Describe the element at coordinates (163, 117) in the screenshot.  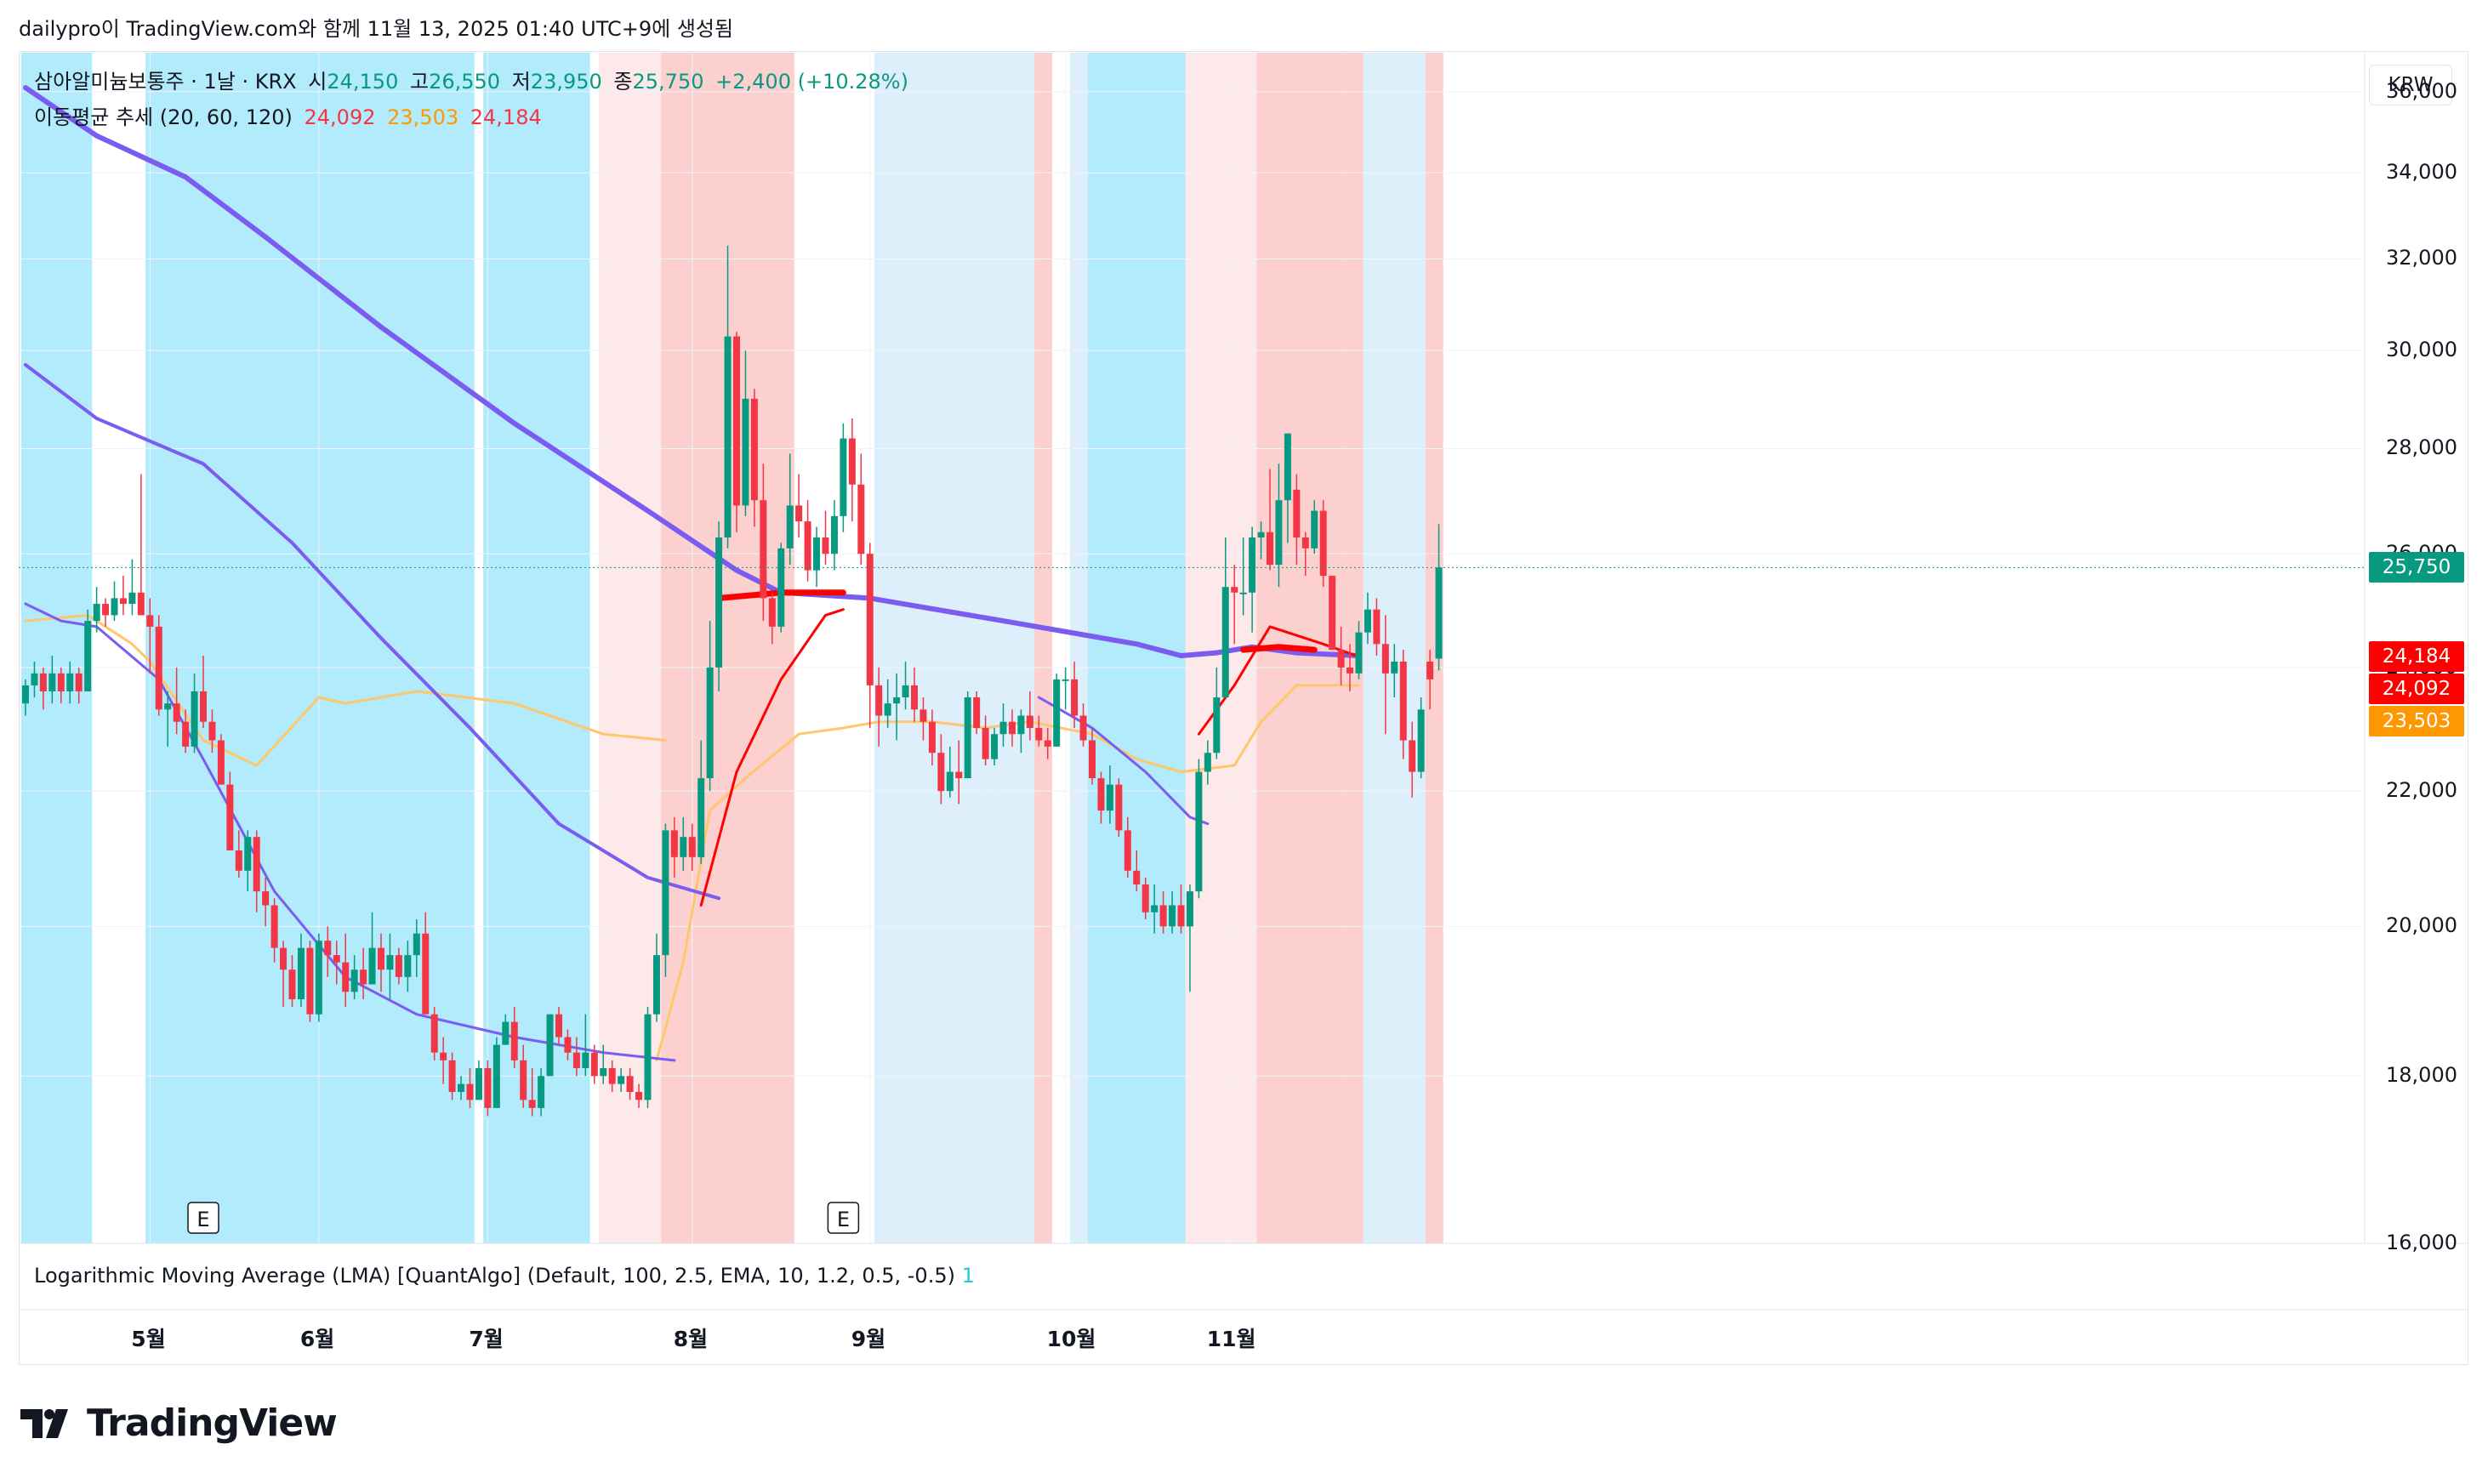
I see `ma-name: 이동평균 추세 (20, 60, 120)` at that location.